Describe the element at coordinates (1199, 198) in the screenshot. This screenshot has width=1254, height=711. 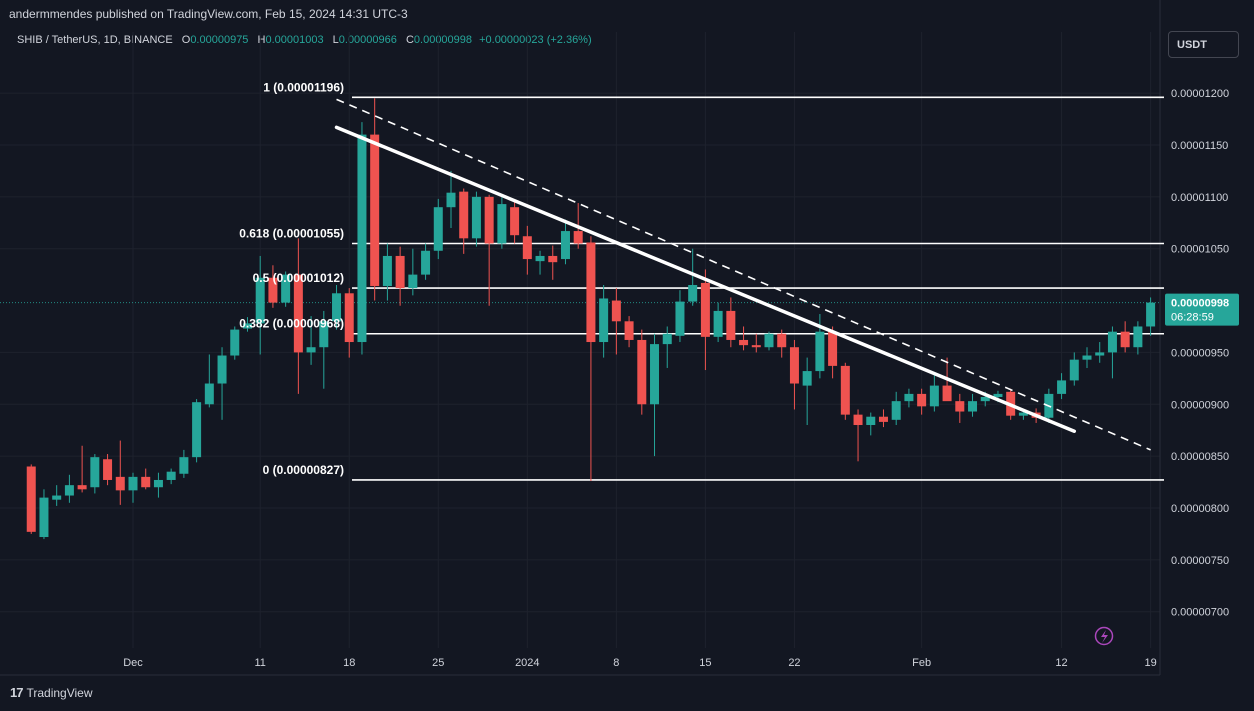
I see `y-tick-label: 0.00001100` at that location.